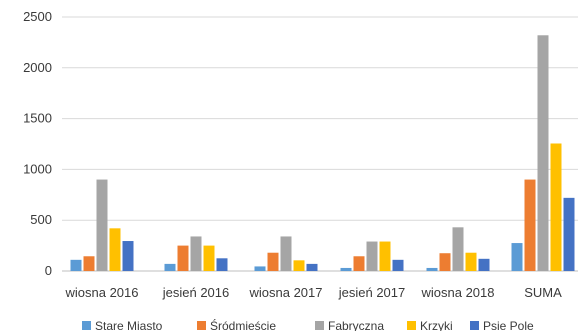 The image size is (578, 331). What do you see at coordinates (41, 219) in the screenshot?
I see `y-tick-label: 500` at bounding box center [41, 219].